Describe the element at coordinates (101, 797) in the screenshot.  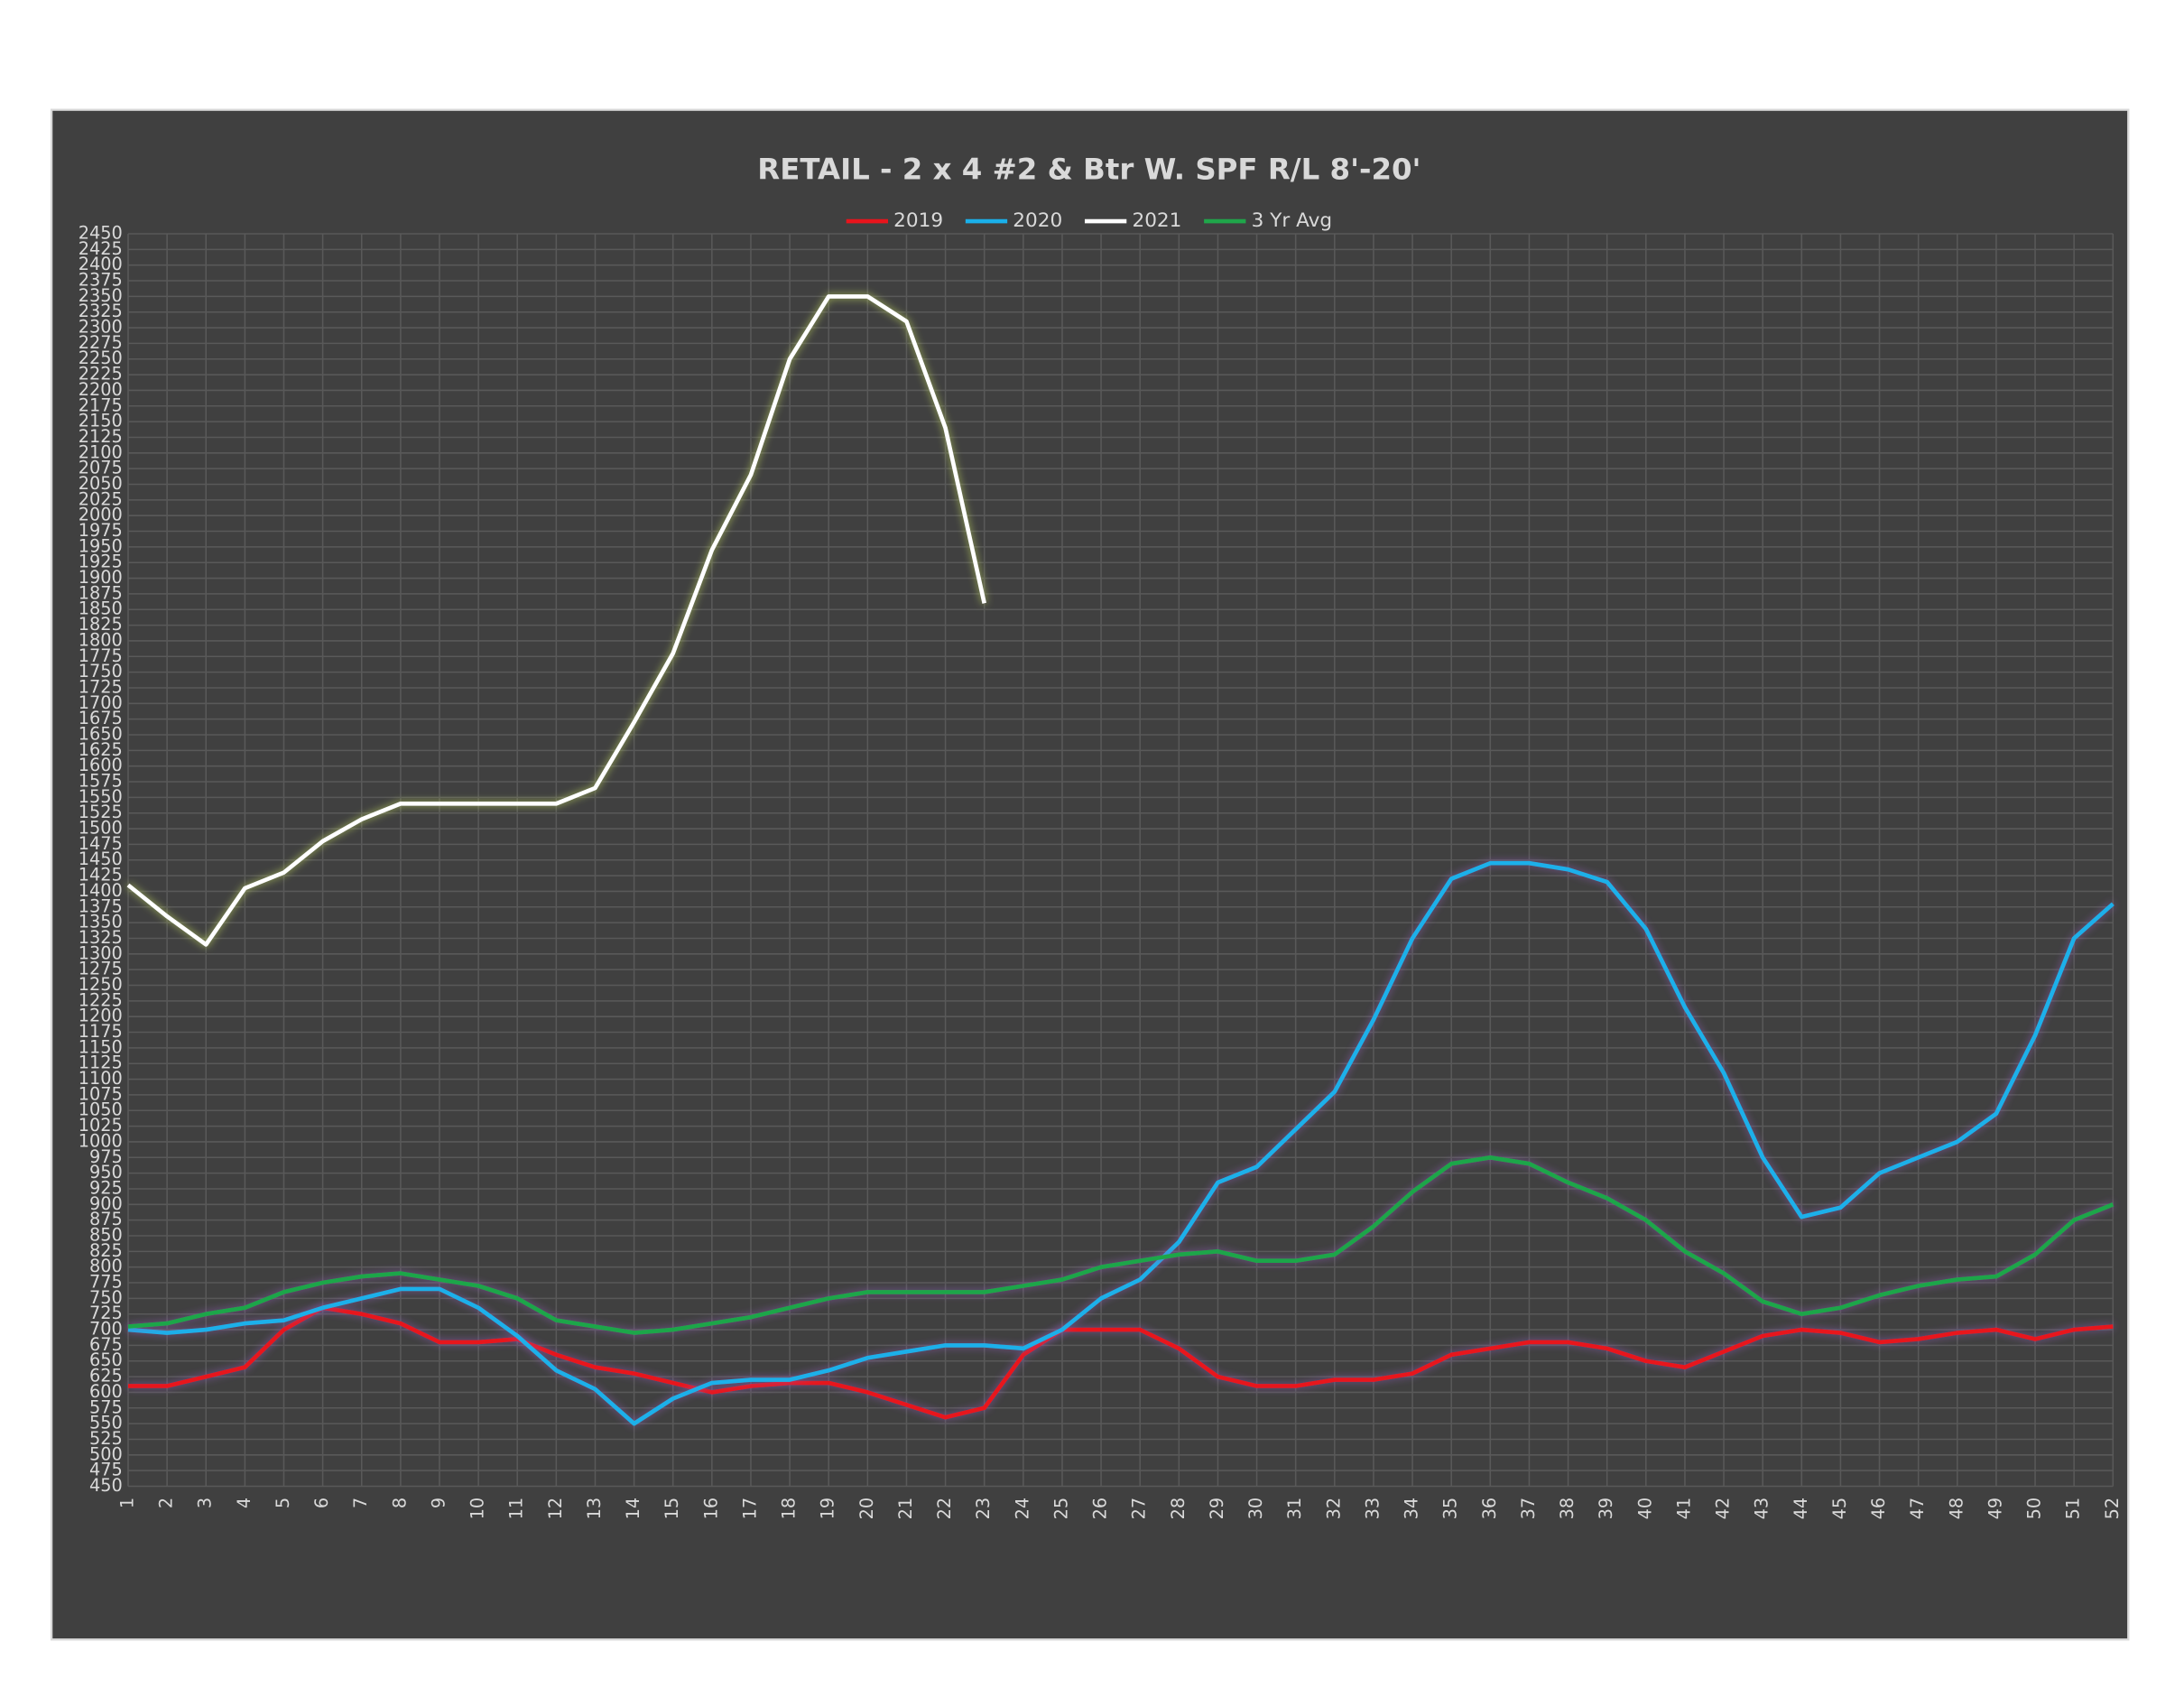
I see `y-tick-label: 1550` at that location.